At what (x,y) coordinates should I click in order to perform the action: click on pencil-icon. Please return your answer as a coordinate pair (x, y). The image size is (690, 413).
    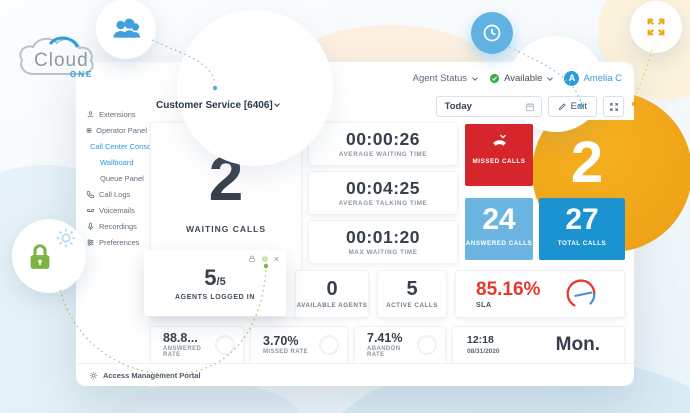
    Looking at the image, I should click on (562, 107).